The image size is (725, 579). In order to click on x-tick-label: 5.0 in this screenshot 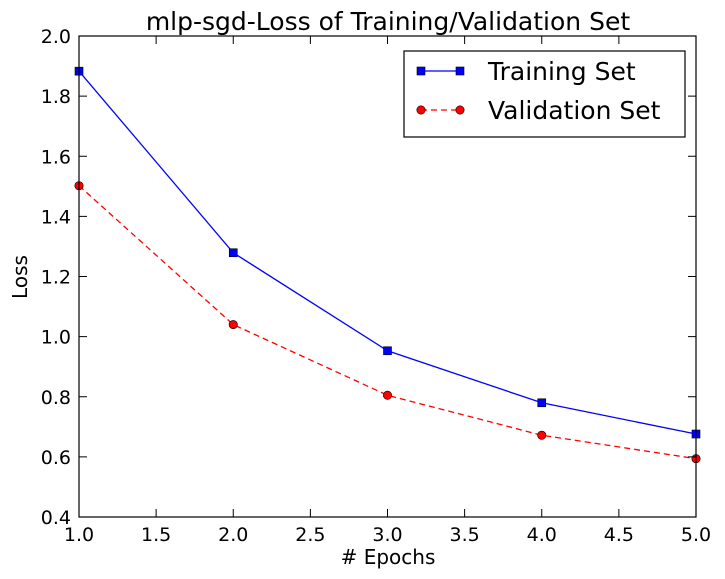, I will do `click(696, 535)`.